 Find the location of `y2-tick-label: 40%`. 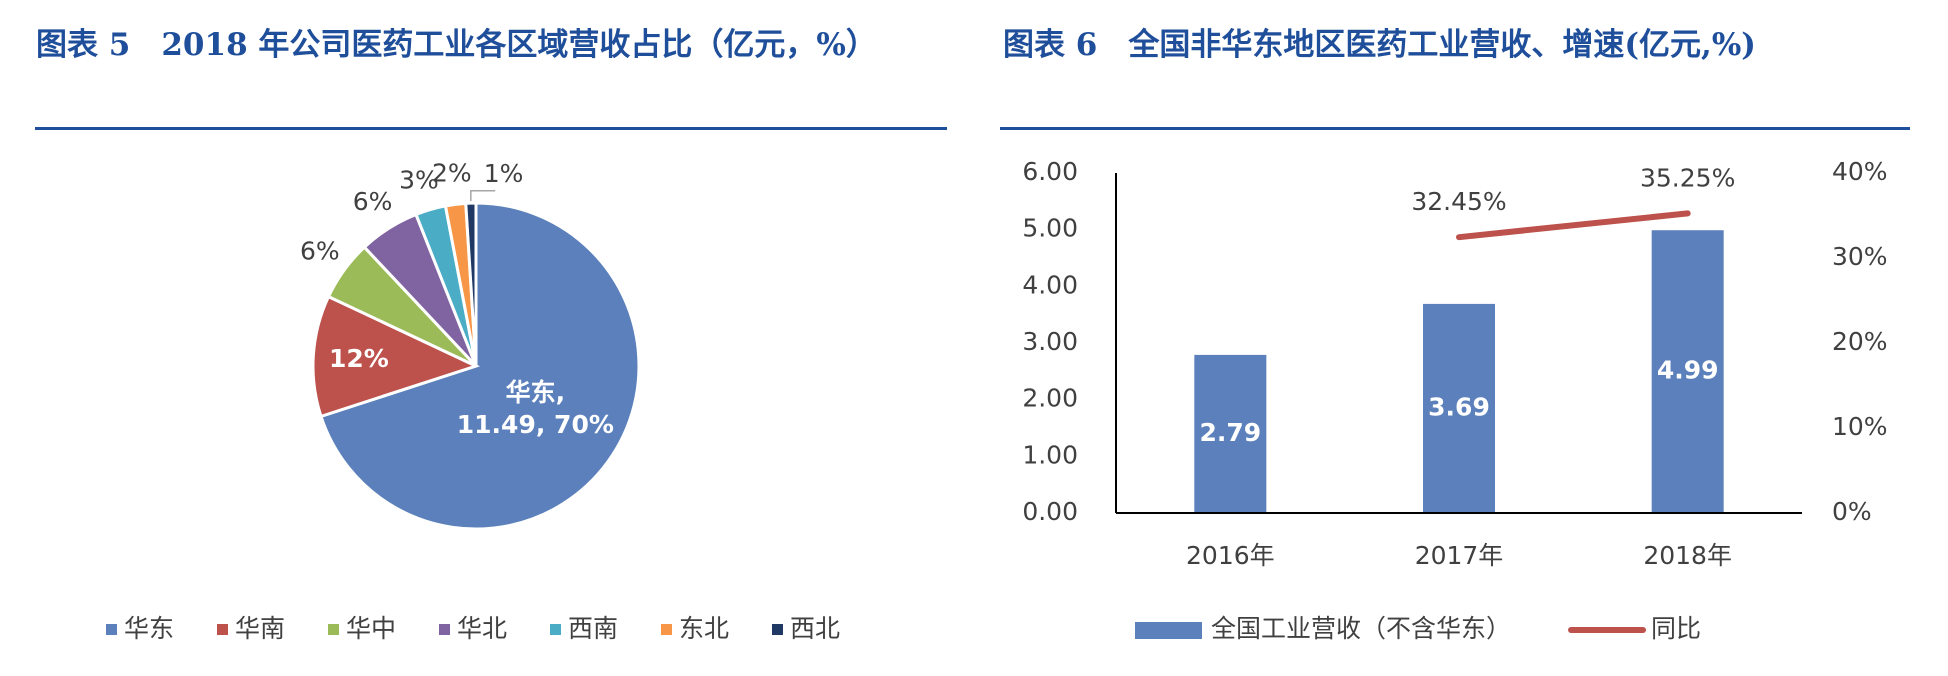

y2-tick-label: 40% is located at coordinates (1860, 171).